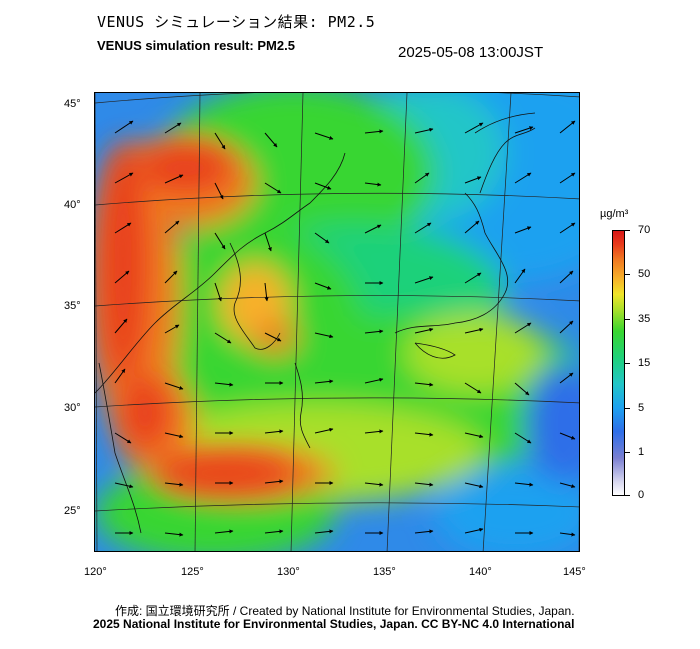 This screenshot has width=700, height=649. What do you see at coordinates (644, 319) in the screenshot?
I see `colorbar-label-35: 35` at bounding box center [644, 319].